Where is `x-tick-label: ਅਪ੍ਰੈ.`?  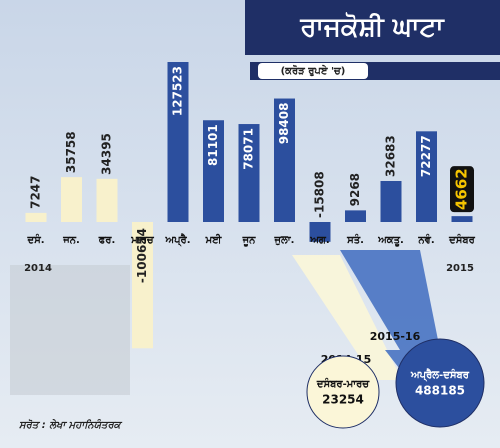
x-tick-label: ਅਪ੍ਰੈ. is located at coordinates (177, 240).